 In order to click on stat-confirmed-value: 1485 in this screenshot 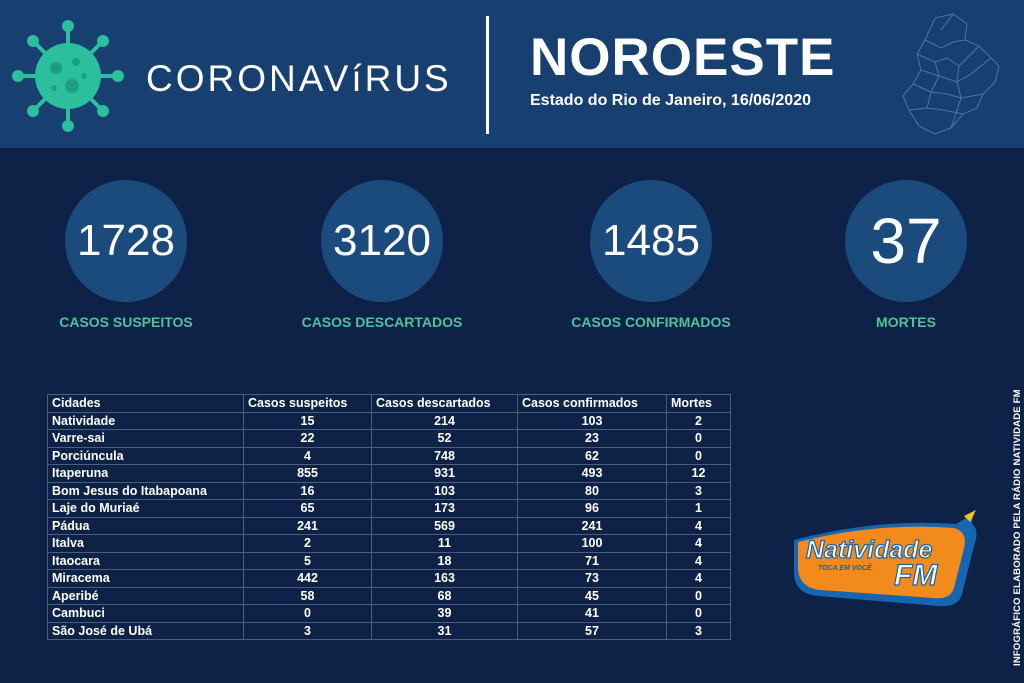, I will do `click(651, 241)`.